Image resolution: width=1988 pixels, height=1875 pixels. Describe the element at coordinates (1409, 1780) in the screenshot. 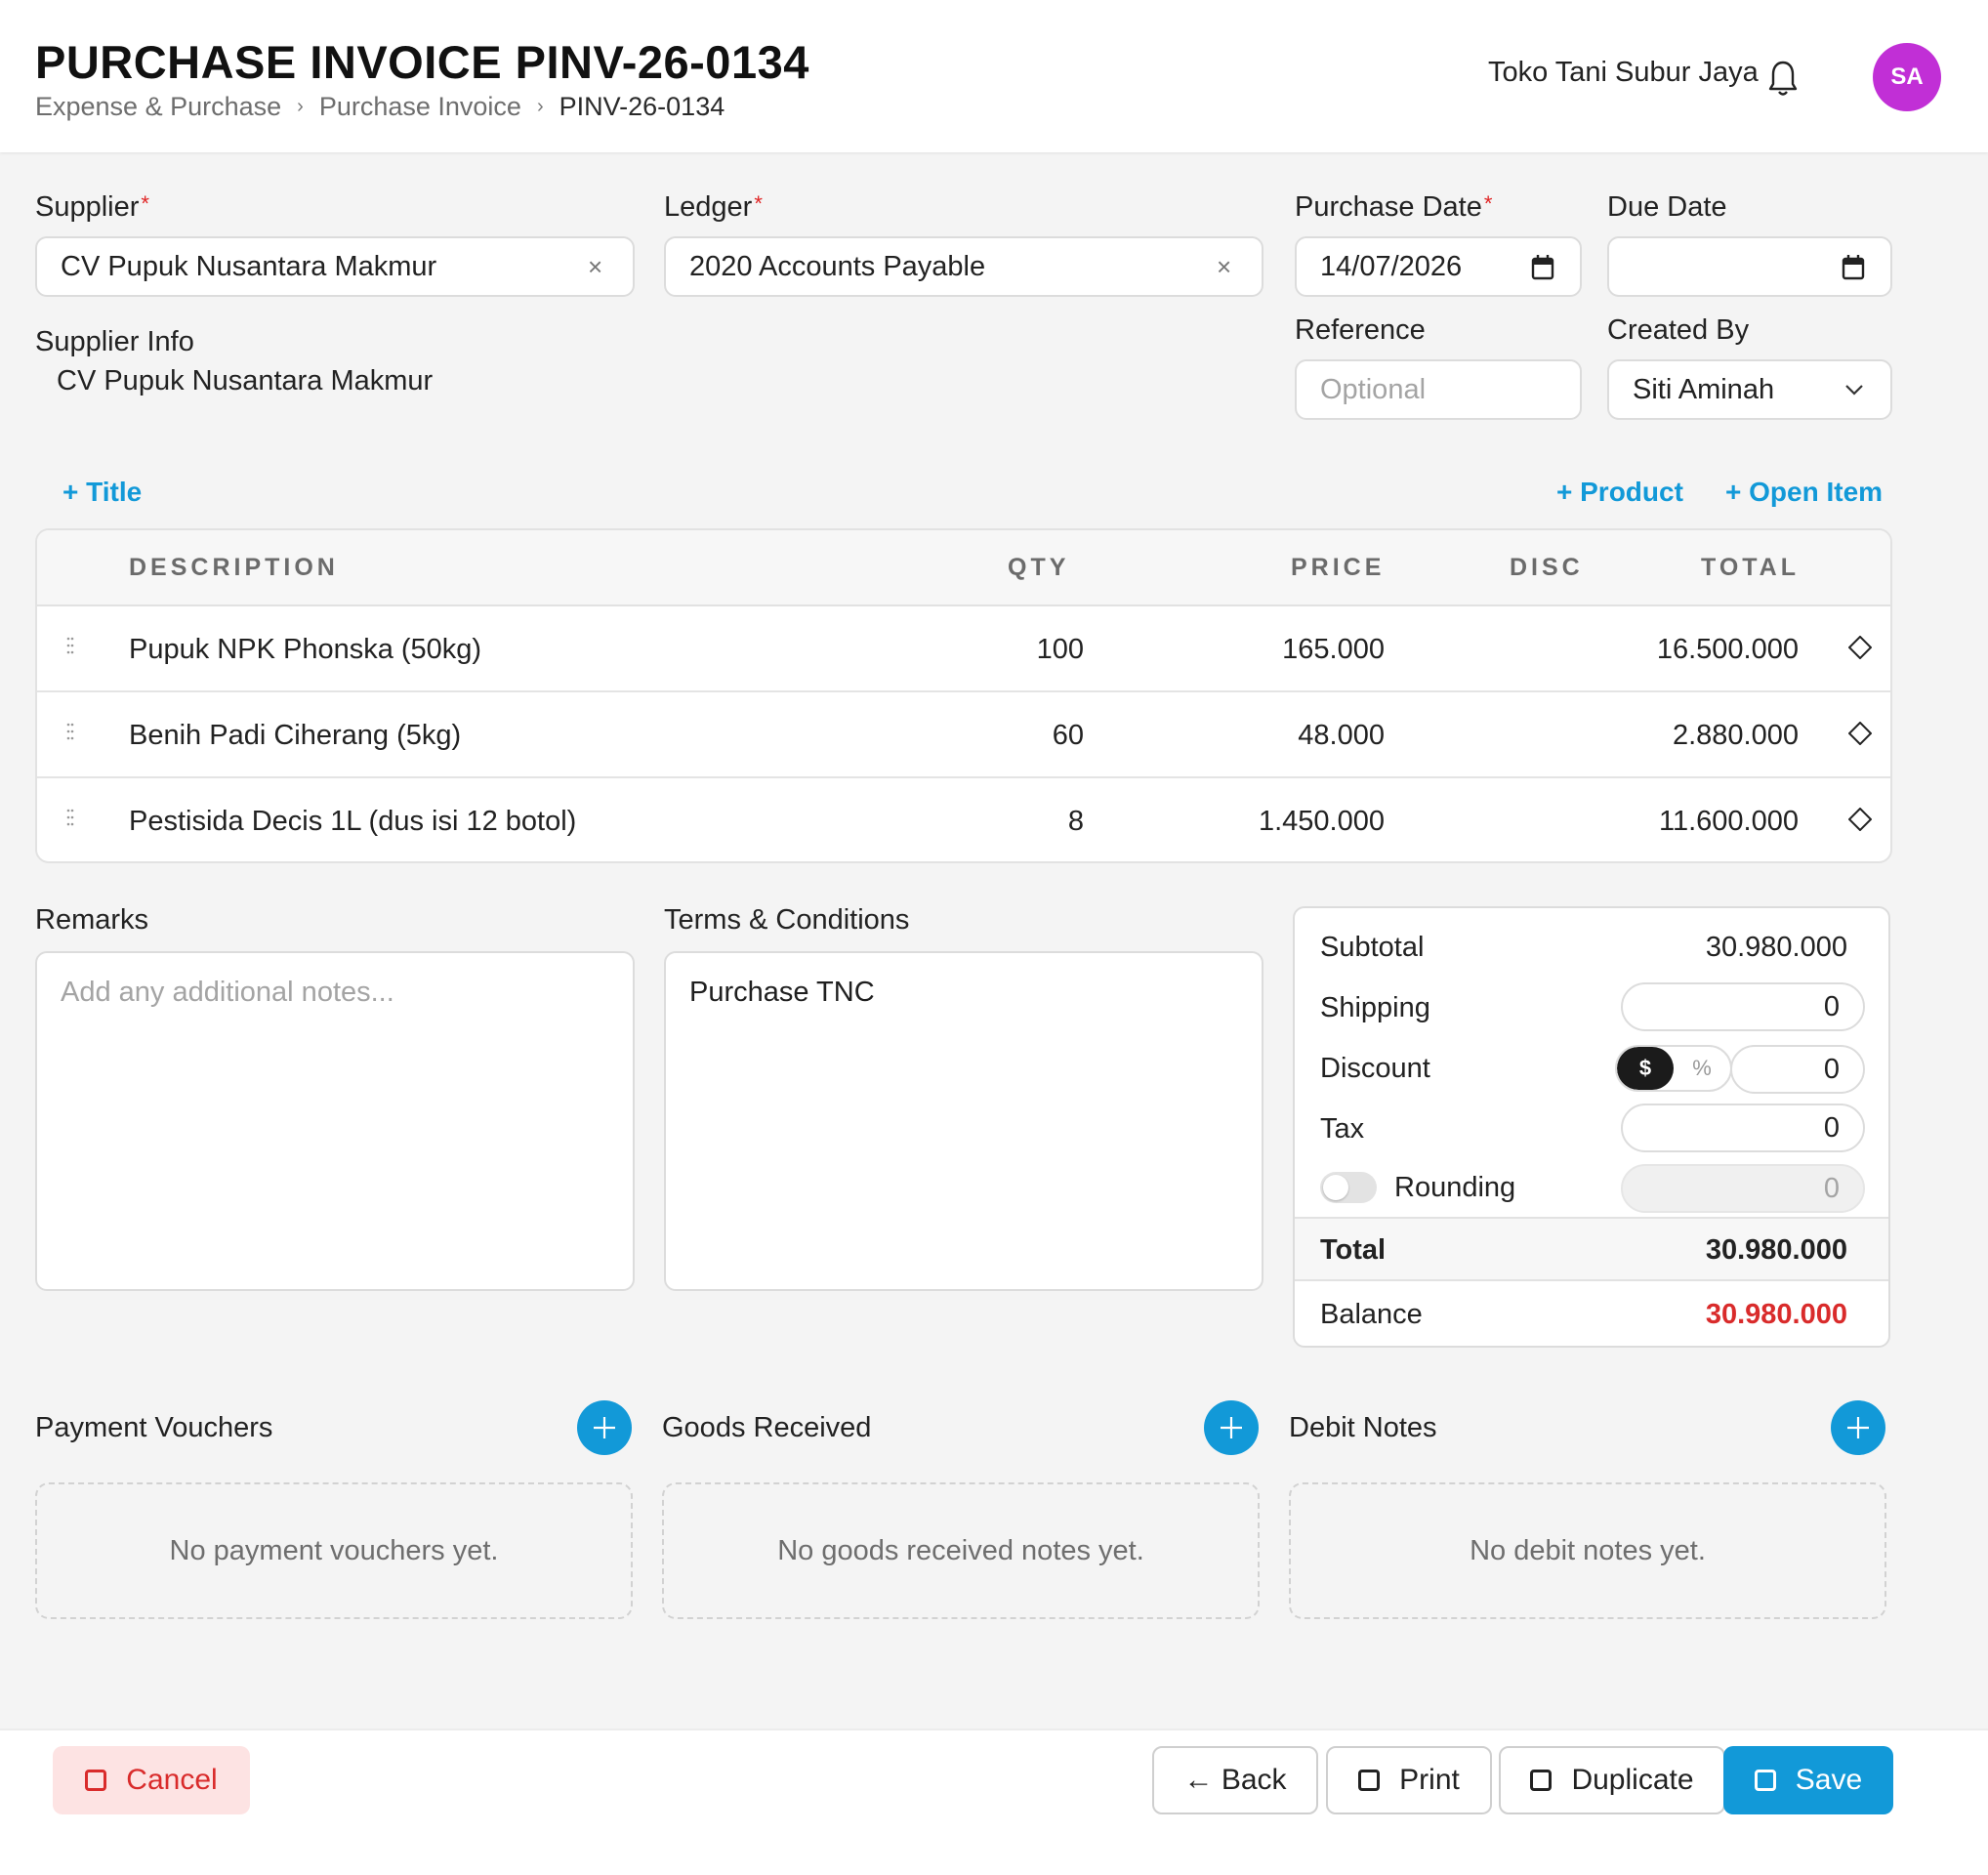

I see `print-button: Print` at that location.